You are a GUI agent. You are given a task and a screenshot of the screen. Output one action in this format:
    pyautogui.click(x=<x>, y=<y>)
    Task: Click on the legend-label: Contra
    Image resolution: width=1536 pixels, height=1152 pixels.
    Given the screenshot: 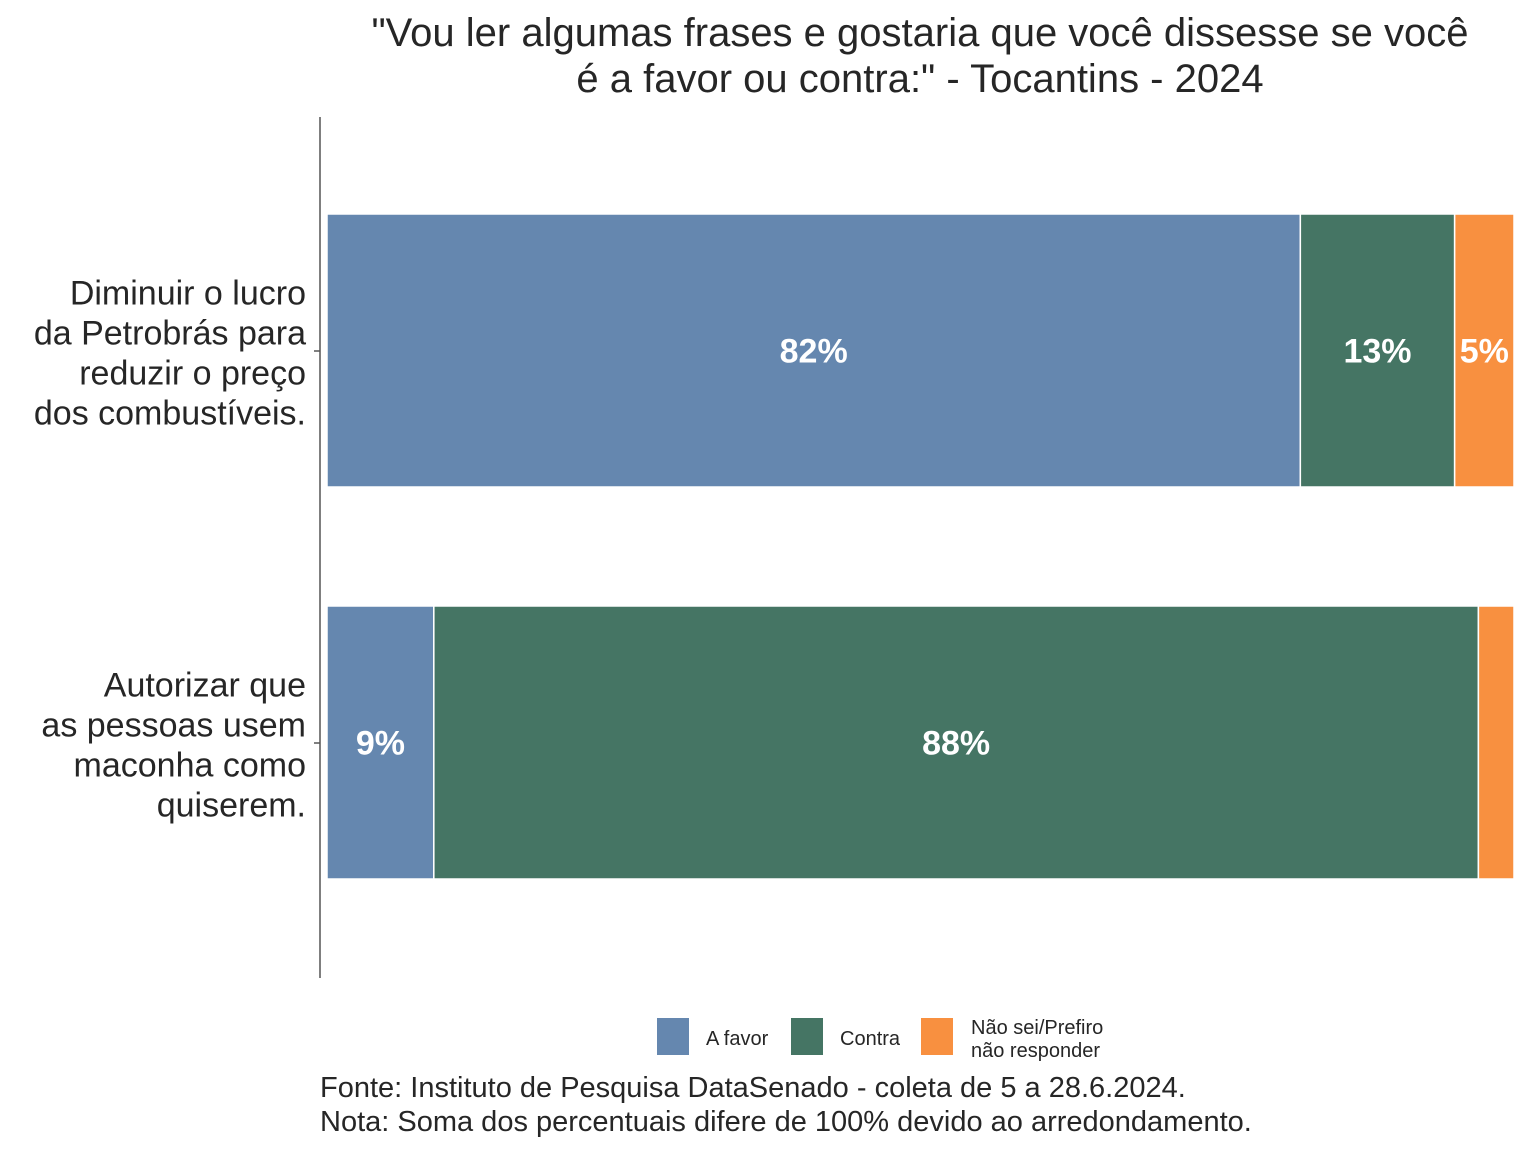 What is the action you would take?
    pyautogui.click(x=870, y=1039)
    